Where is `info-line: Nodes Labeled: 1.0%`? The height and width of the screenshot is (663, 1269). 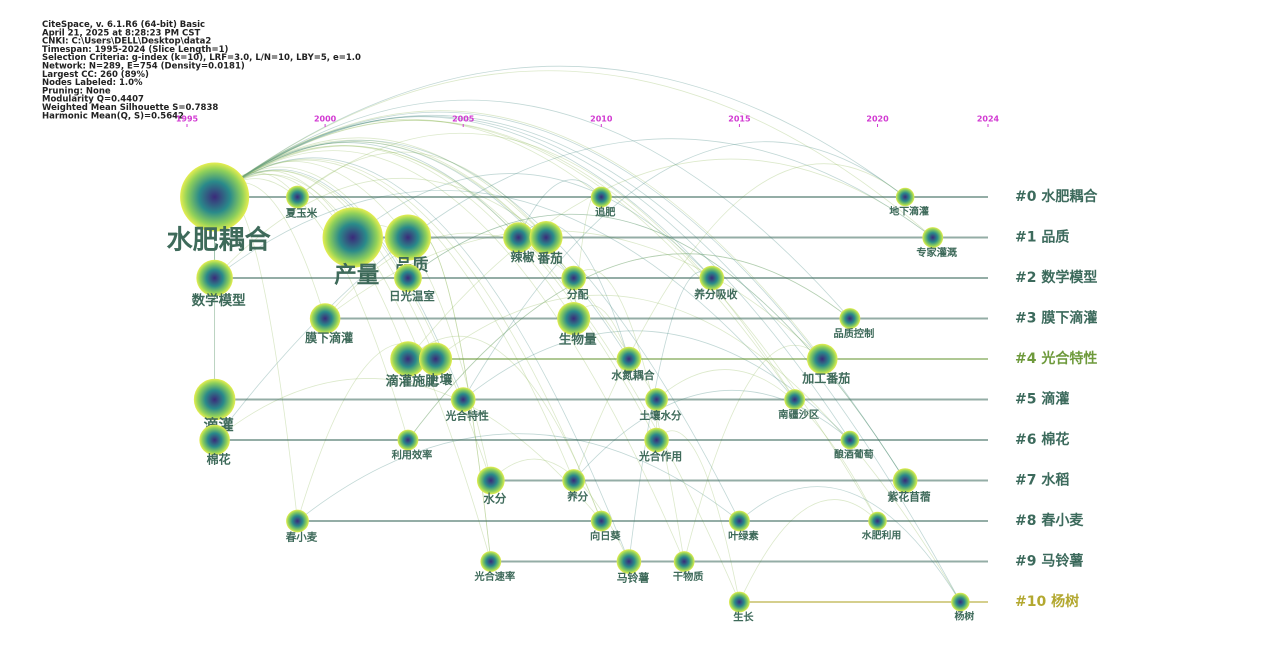 info-line: Nodes Labeled: 1.0% is located at coordinates (92, 83).